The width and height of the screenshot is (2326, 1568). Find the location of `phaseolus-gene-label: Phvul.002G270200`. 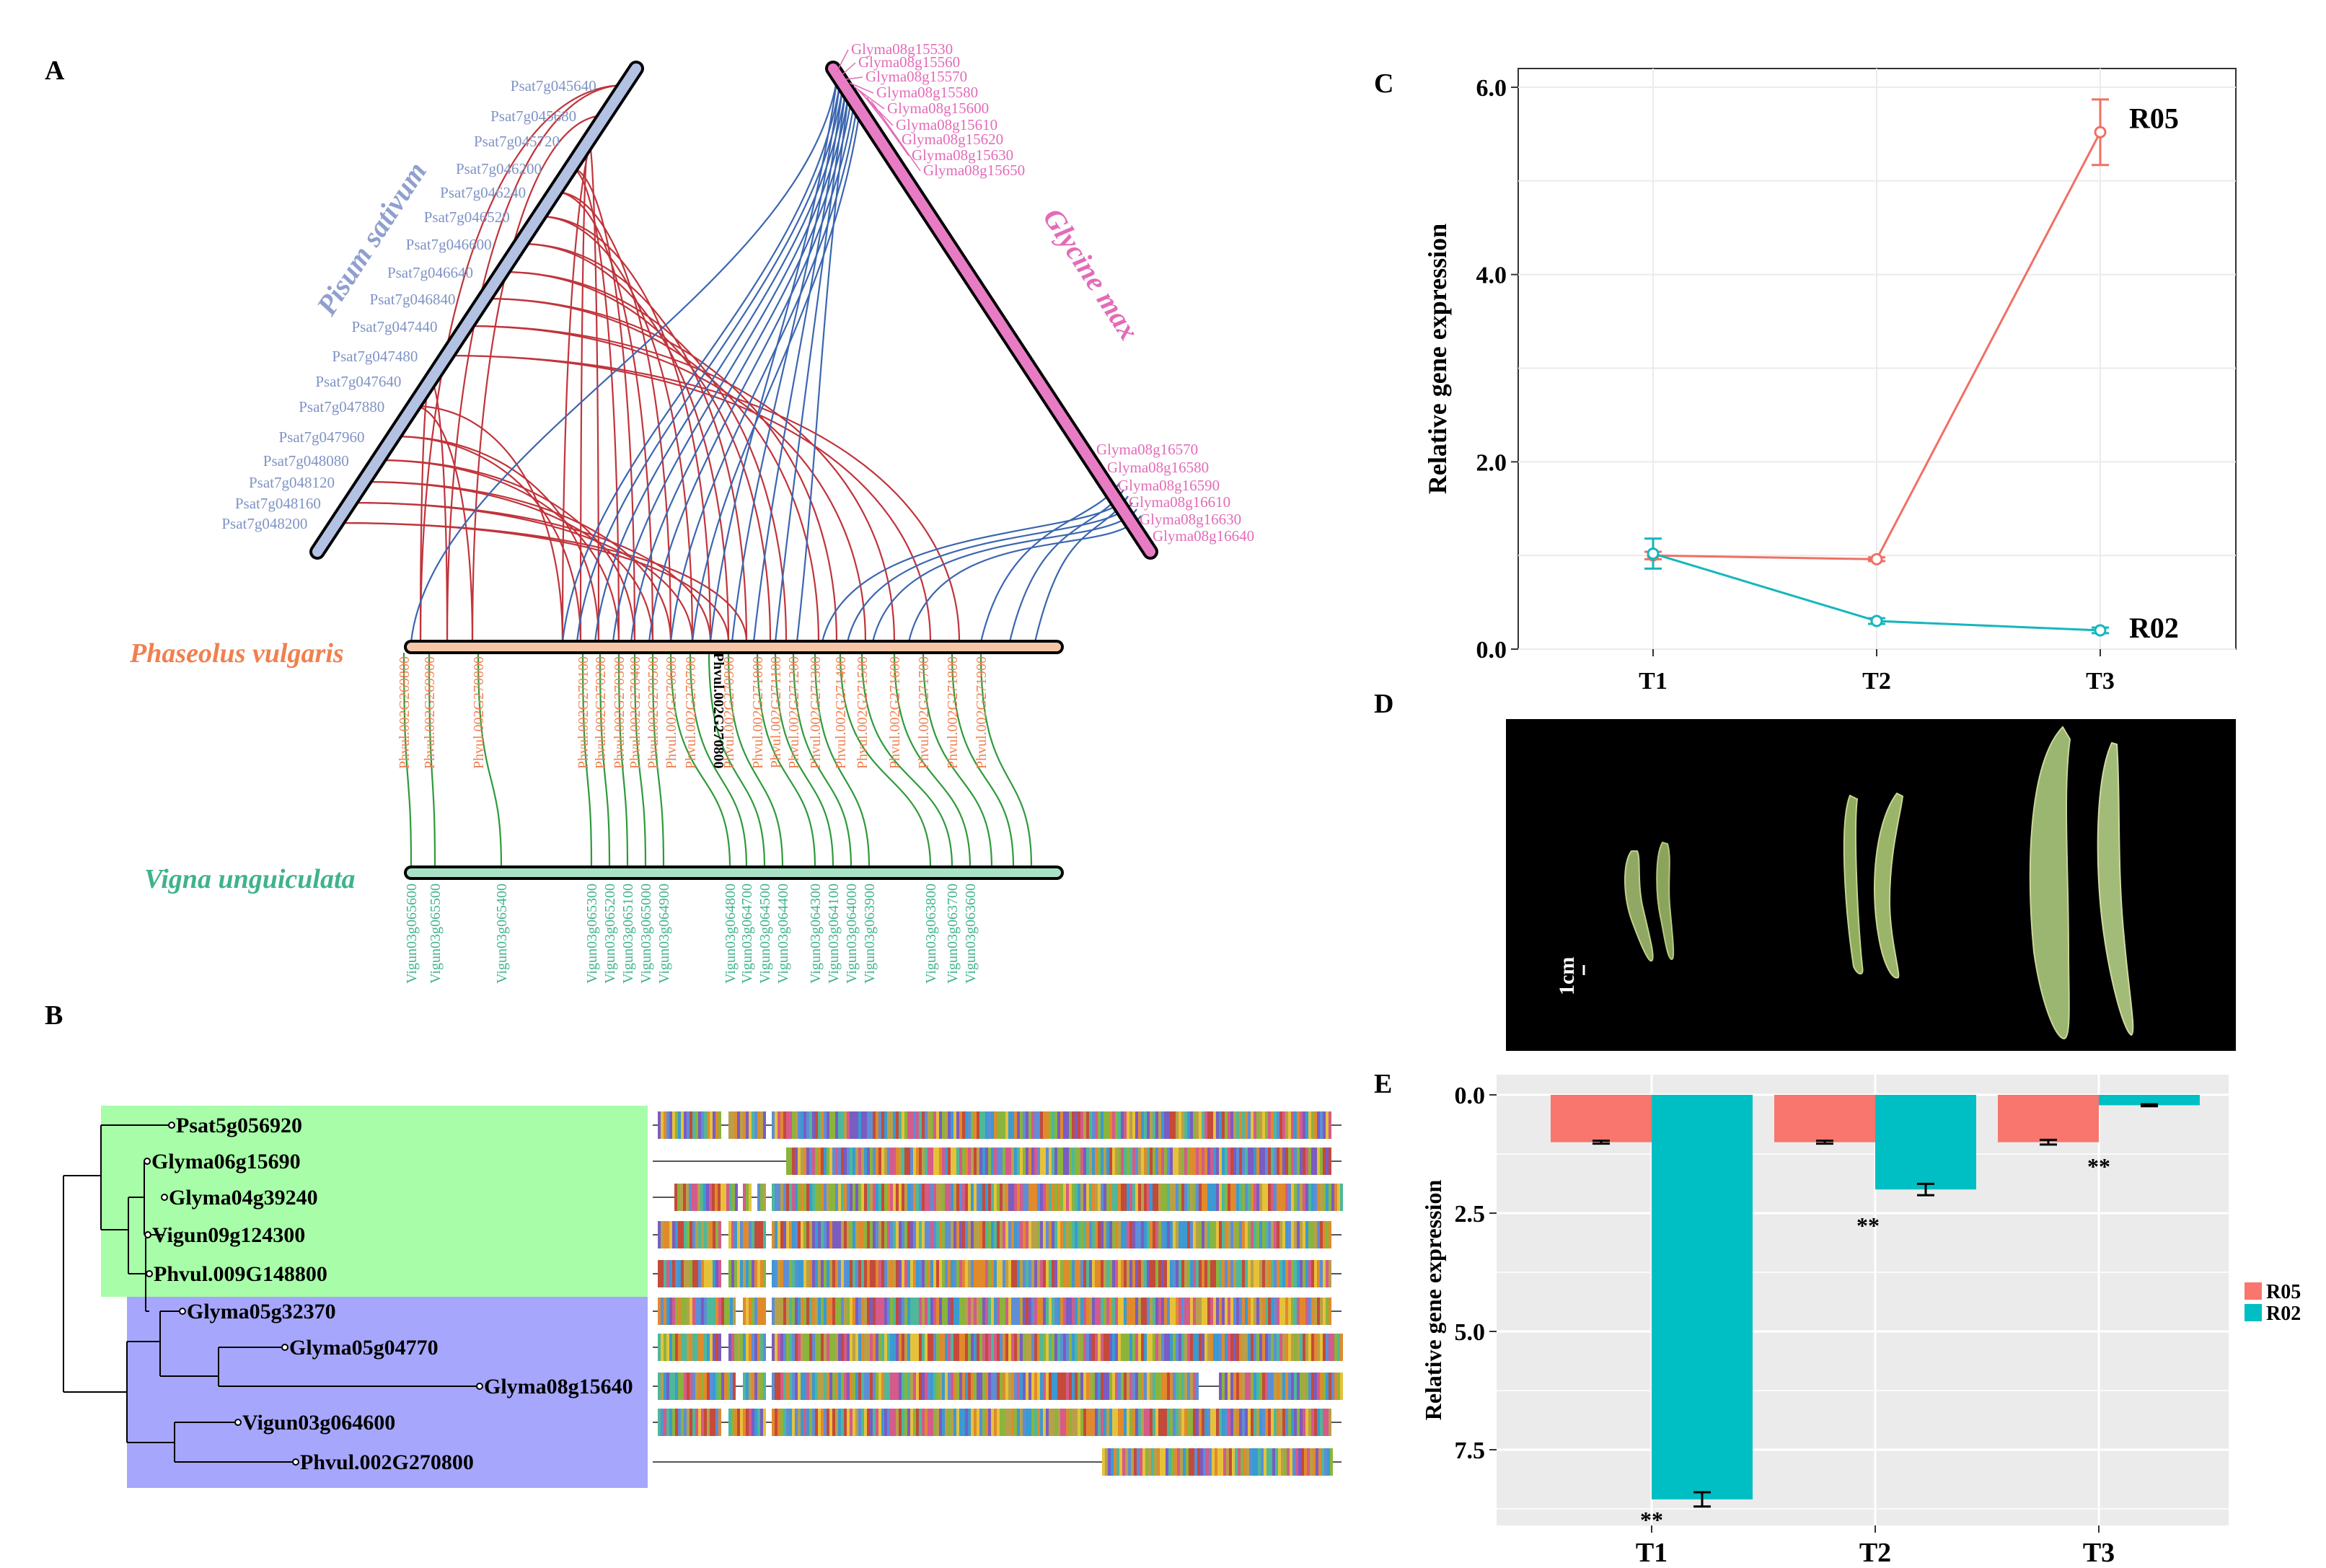

phaseolus-gene-label: Phvul.002G270200 is located at coordinates (601, 712).